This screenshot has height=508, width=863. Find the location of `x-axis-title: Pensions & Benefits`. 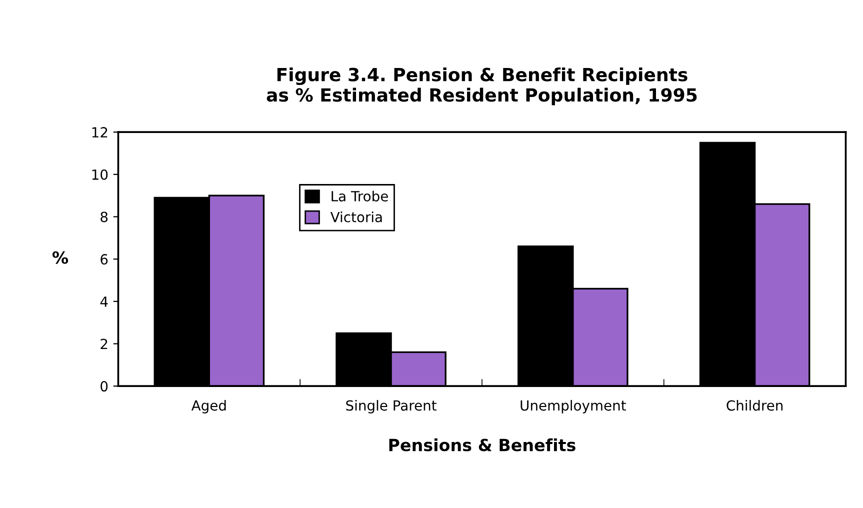

x-axis-title: Pensions & Benefits is located at coordinates (482, 445).